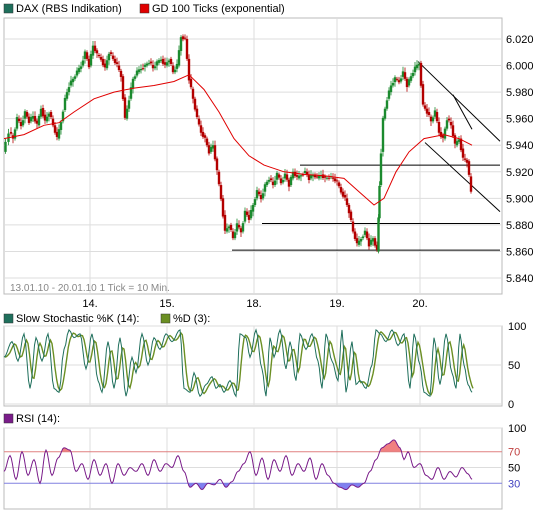 Image resolution: width=545 pixels, height=521 pixels. Describe the element at coordinates (239, 363) in the screenshot. I see `stoch-d-line` at that location.